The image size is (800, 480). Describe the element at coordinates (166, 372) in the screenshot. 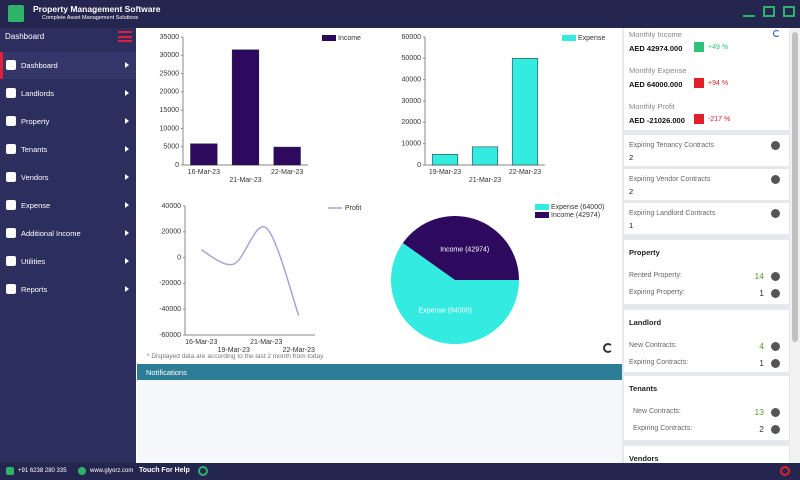

I see `notifications-title: Notifications` at that location.